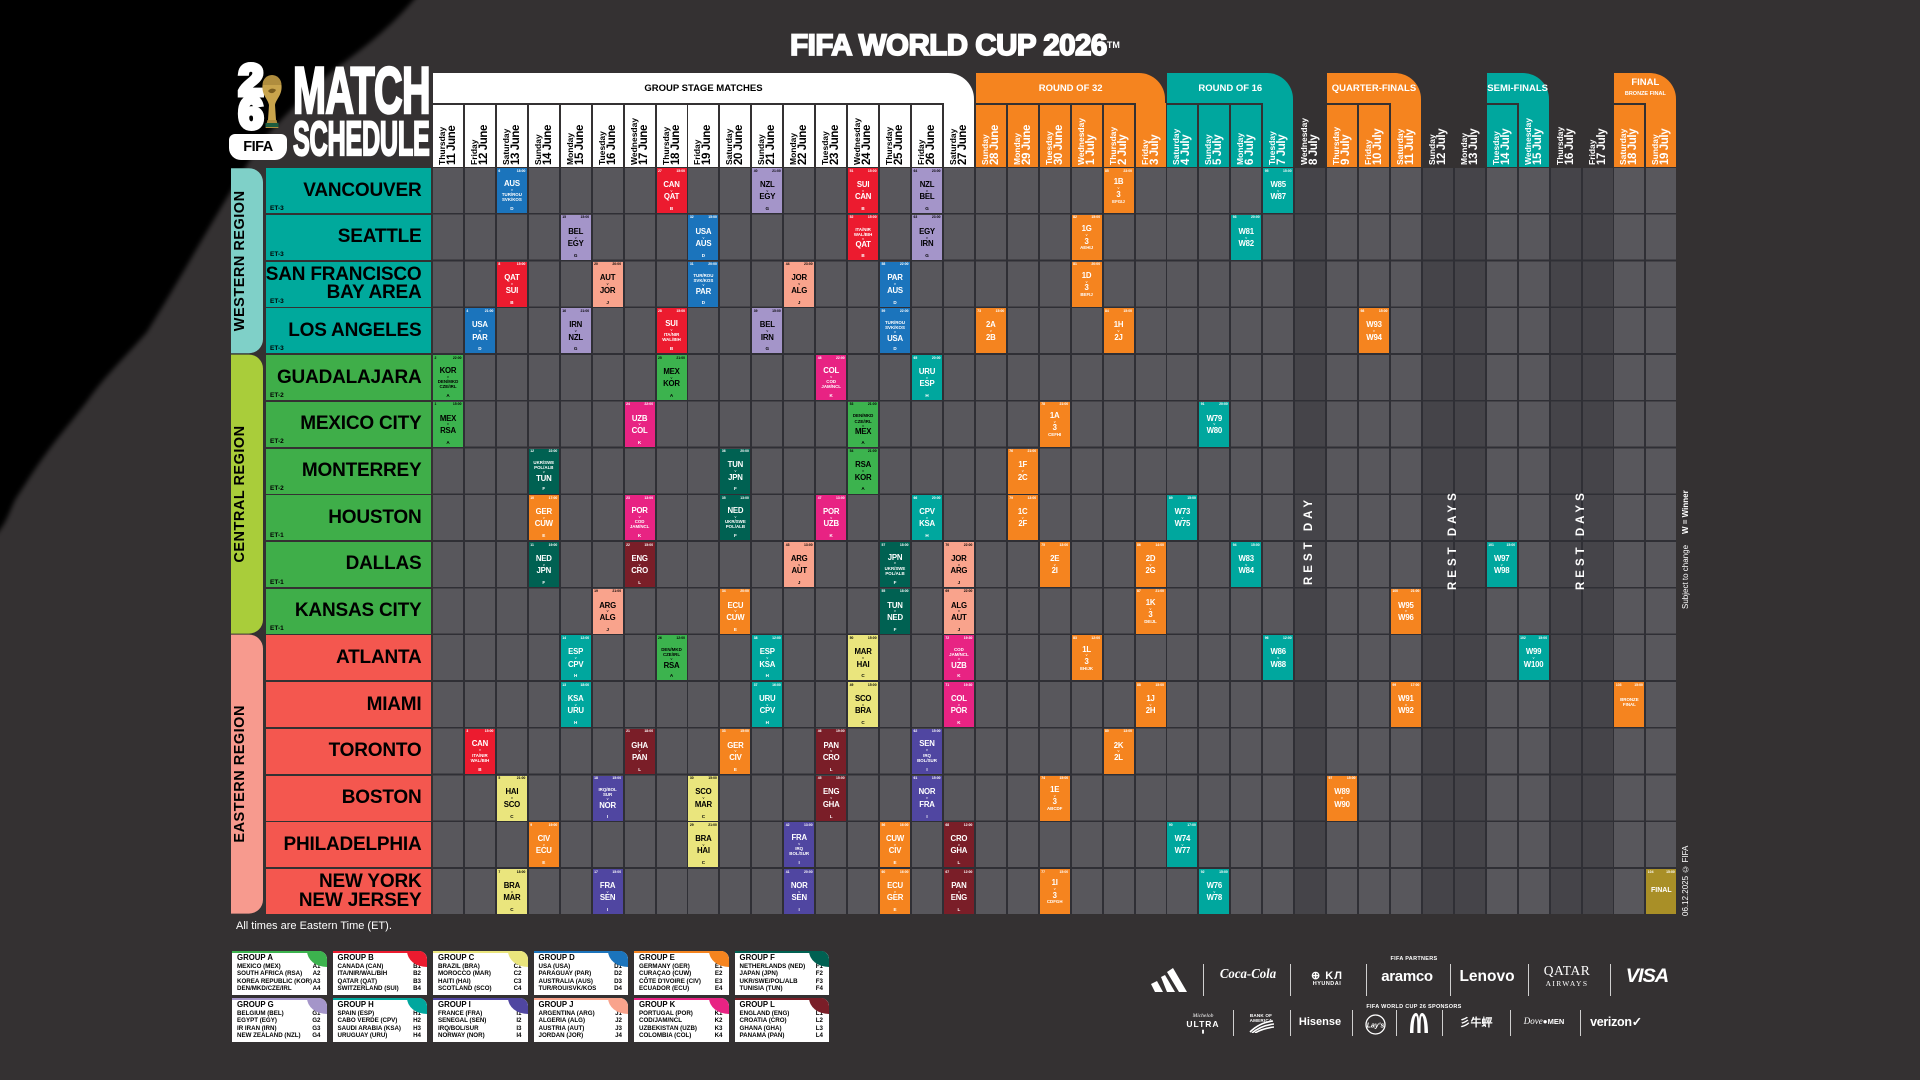 This screenshot has height=1080, width=1920. What do you see at coordinates (1376, 1026) in the screenshot?
I see `svg-text: Lay's` at bounding box center [1376, 1026].